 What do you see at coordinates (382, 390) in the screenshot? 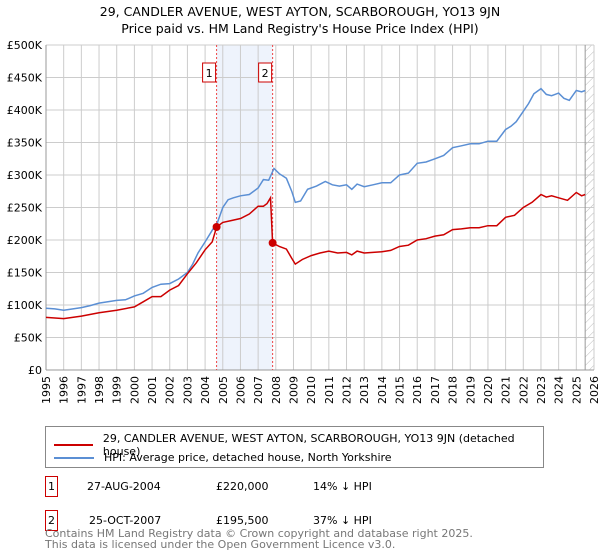
I see `x-tick-label: 2014` at bounding box center [382, 390].